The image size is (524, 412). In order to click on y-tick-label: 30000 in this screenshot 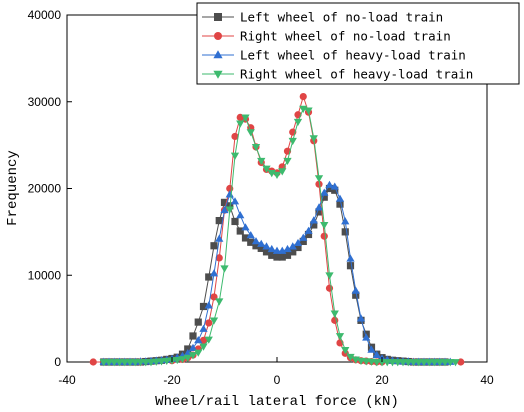, I will do `click(45, 102)`.